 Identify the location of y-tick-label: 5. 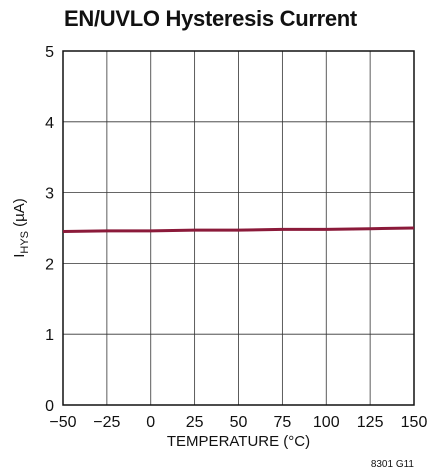
(49, 52).